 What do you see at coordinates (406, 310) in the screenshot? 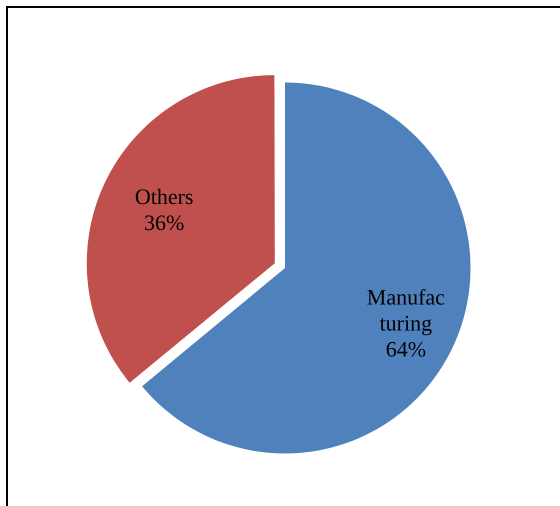
I see `slice-label: Manufacturing` at bounding box center [406, 310].